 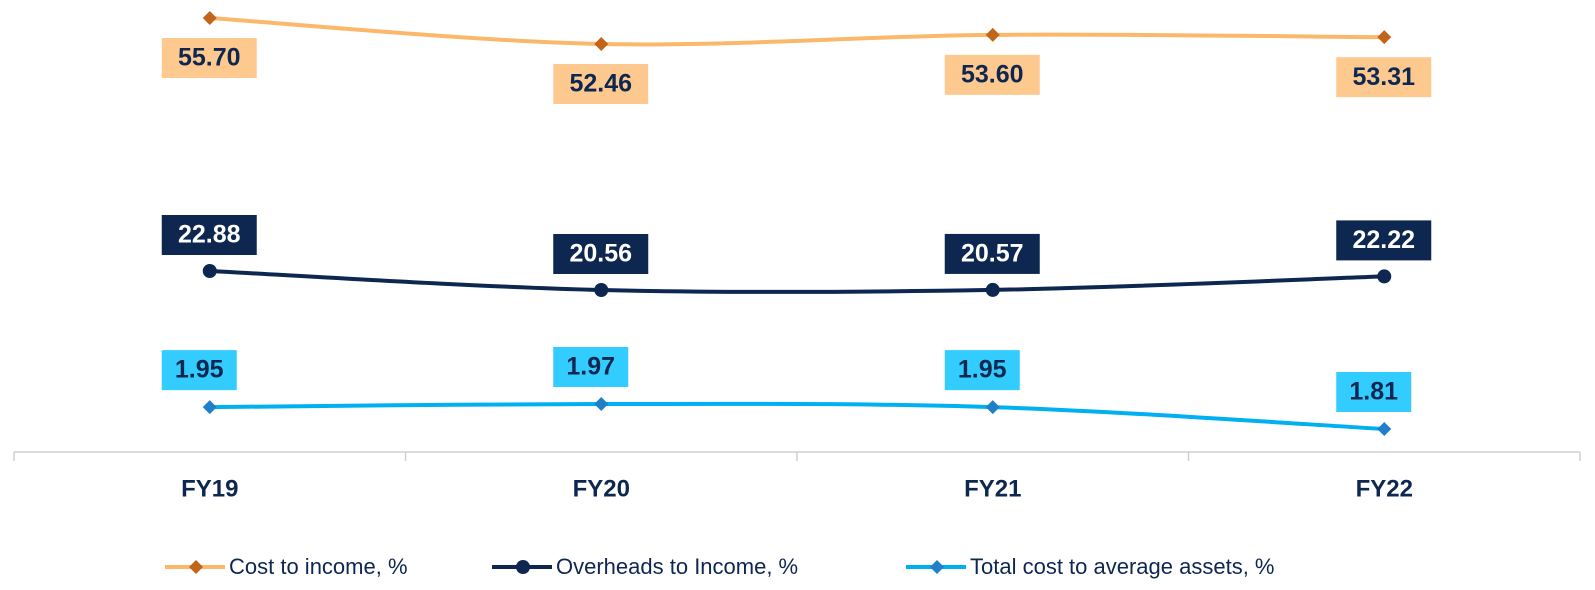 I want to click on data-label: 53.31, so click(x=1383, y=77).